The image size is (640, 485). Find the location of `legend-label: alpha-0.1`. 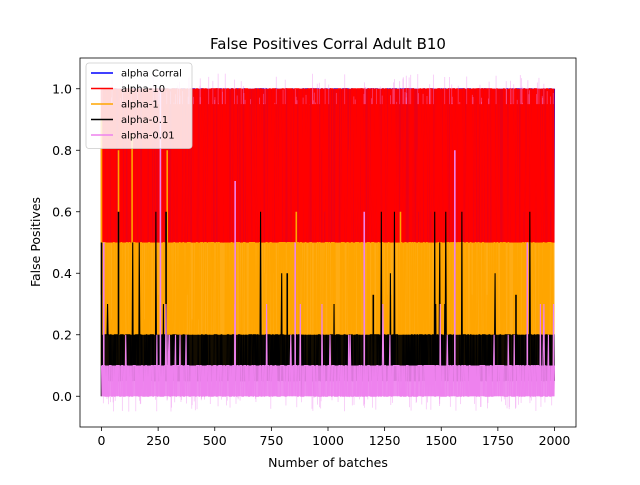

legend-label: alpha-0.1 is located at coordinates (144, 120).